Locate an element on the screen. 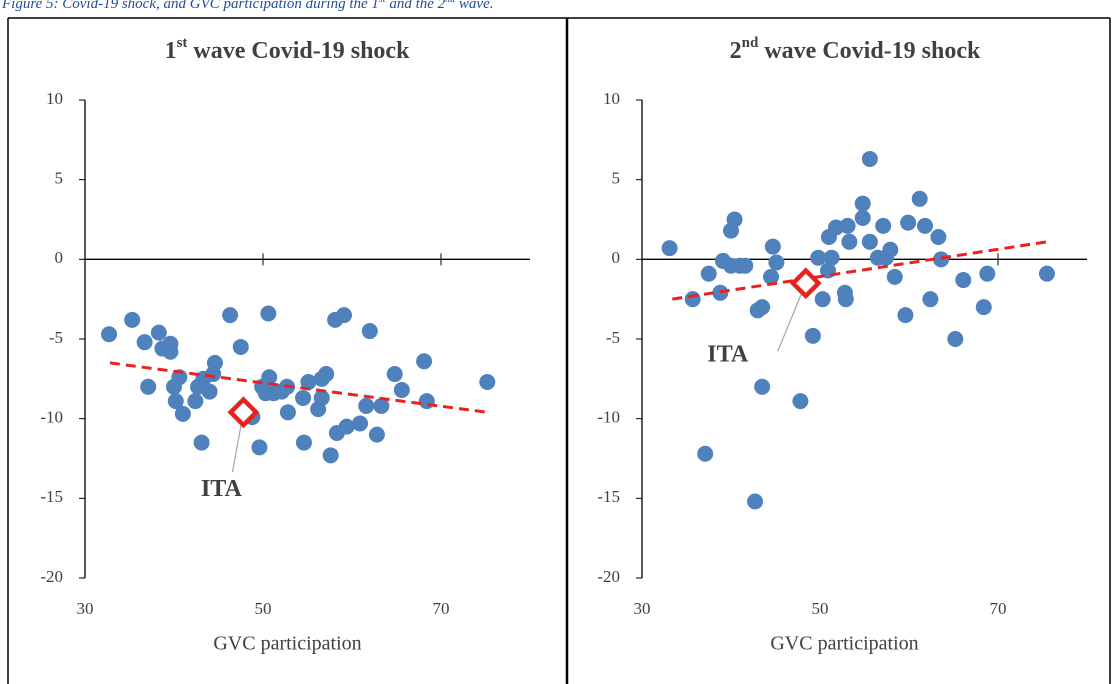 This screenshot has height=684, width=1118. leader-line is located at coordinates (792, 317).